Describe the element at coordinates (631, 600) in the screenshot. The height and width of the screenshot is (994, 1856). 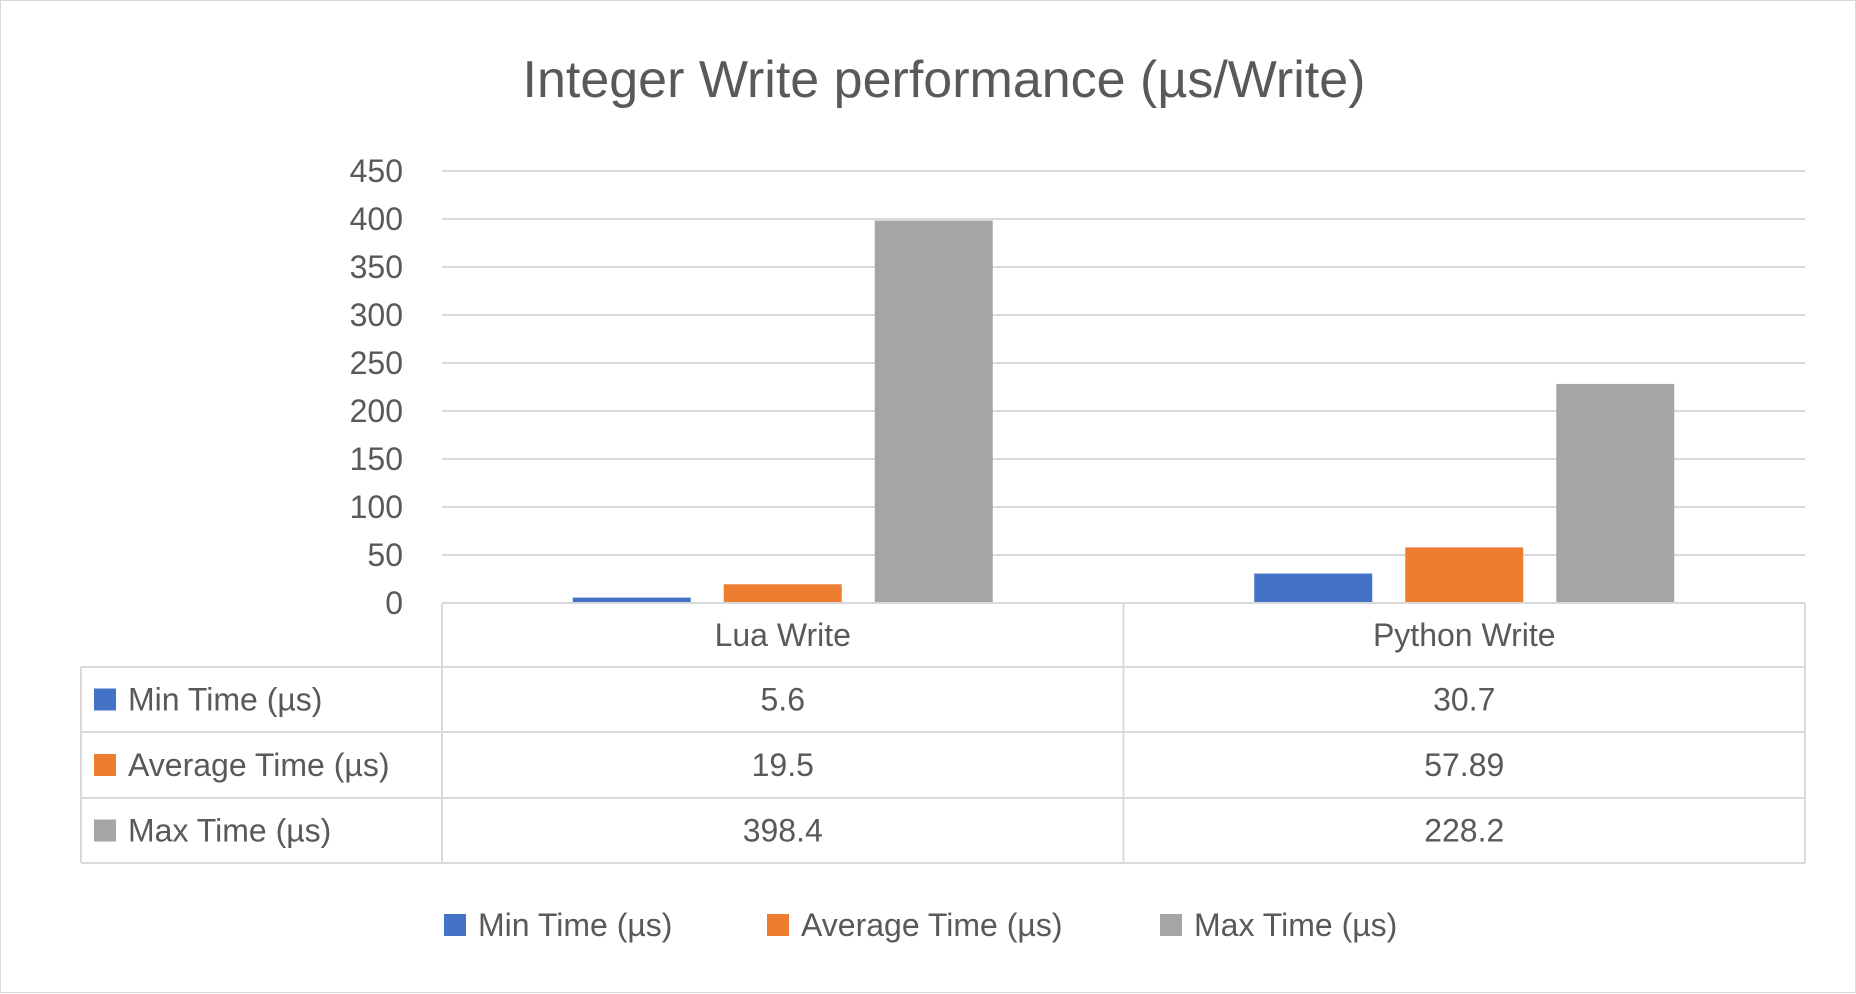
I see `bar-min-time-s-lua-write` at that location.